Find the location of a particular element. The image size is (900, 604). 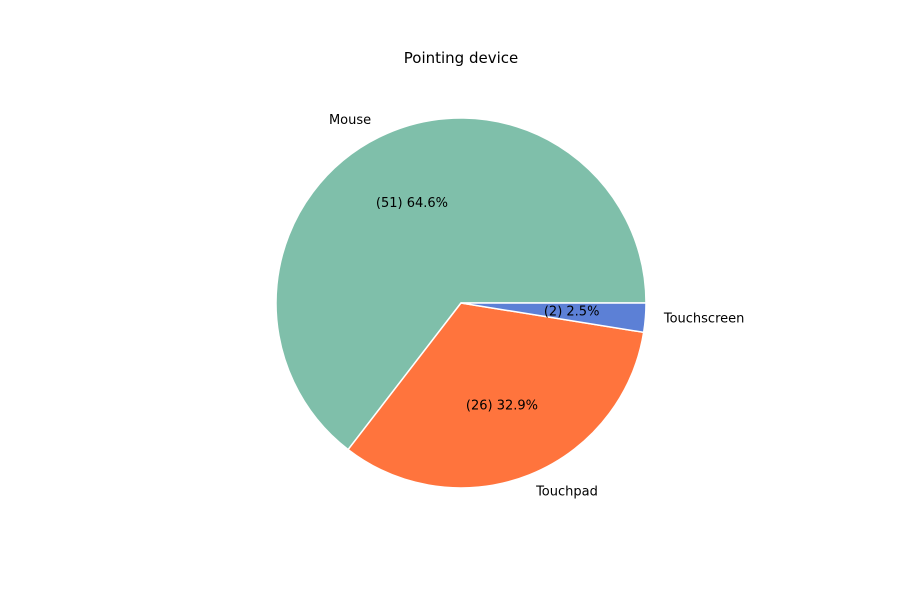

pie-slice-touchscreen is located at coordinates (553, 318).